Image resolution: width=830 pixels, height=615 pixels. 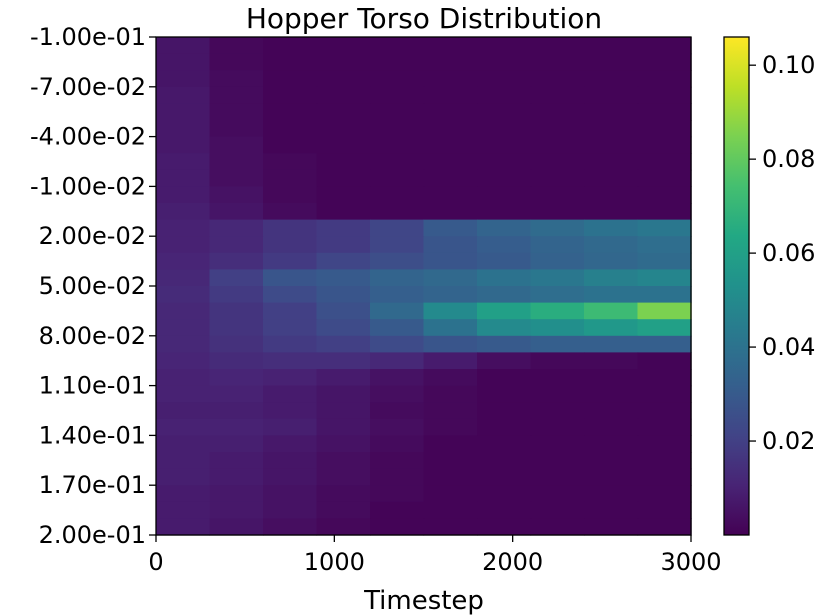 I want to click on y-tick-label: 1.10e-01, so click(x=92, y=386).